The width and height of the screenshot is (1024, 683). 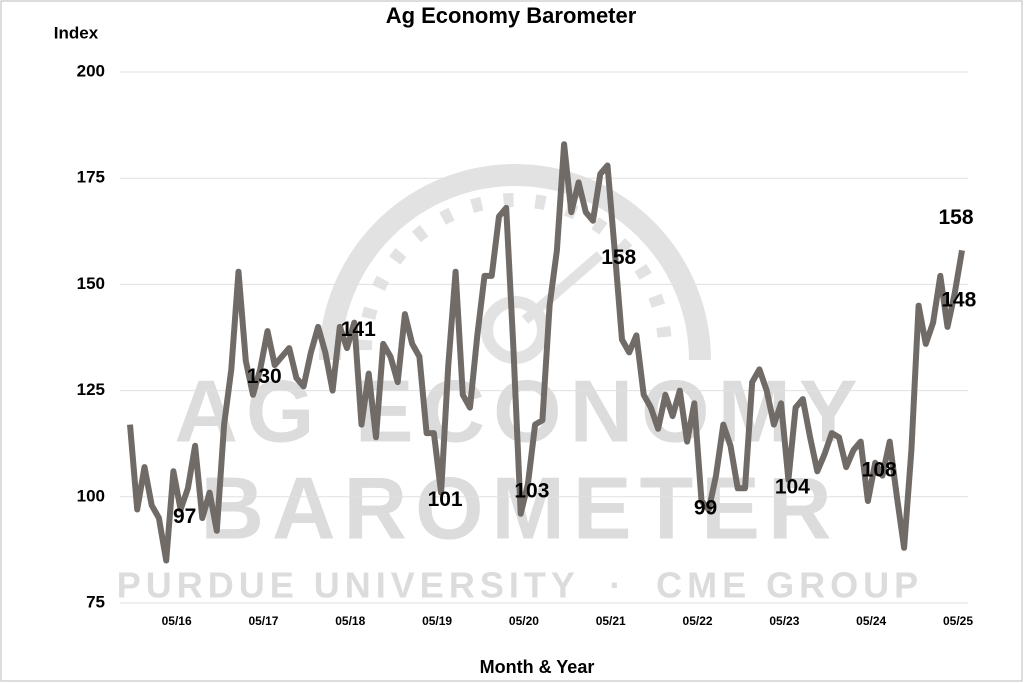 What do you see at coordinates (698, 621) in the screenshot?
I see `x-tick-label: 05/22` at bounding box center [698, 621].